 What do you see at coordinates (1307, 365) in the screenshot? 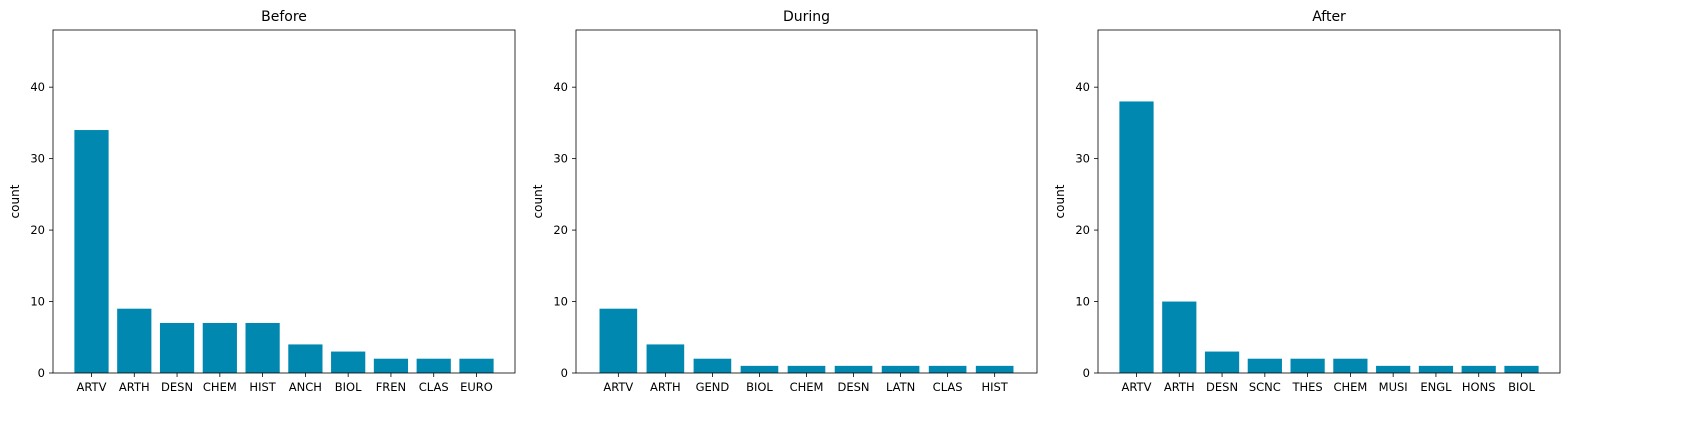
I see `bar-thes` at bounding box center [1307, 365].